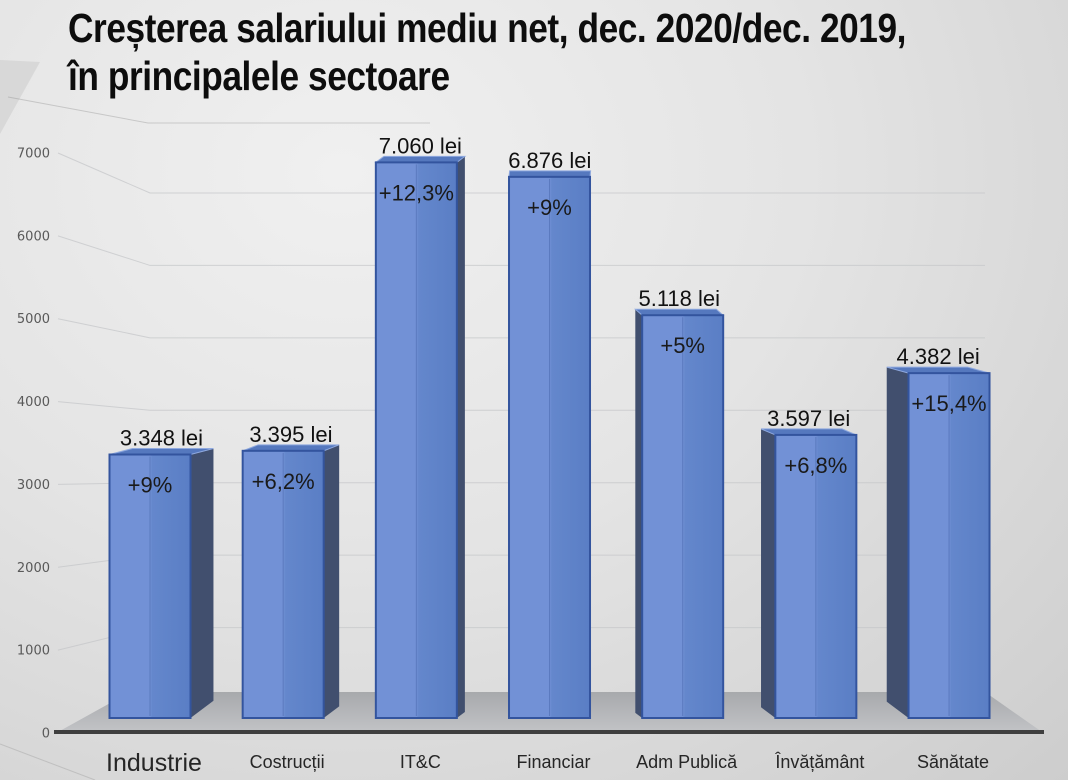  Describe the element at coordinates (290, 434) in the screenshot. I see `value-label-costruc-ii: 3.395 lei` at that location.